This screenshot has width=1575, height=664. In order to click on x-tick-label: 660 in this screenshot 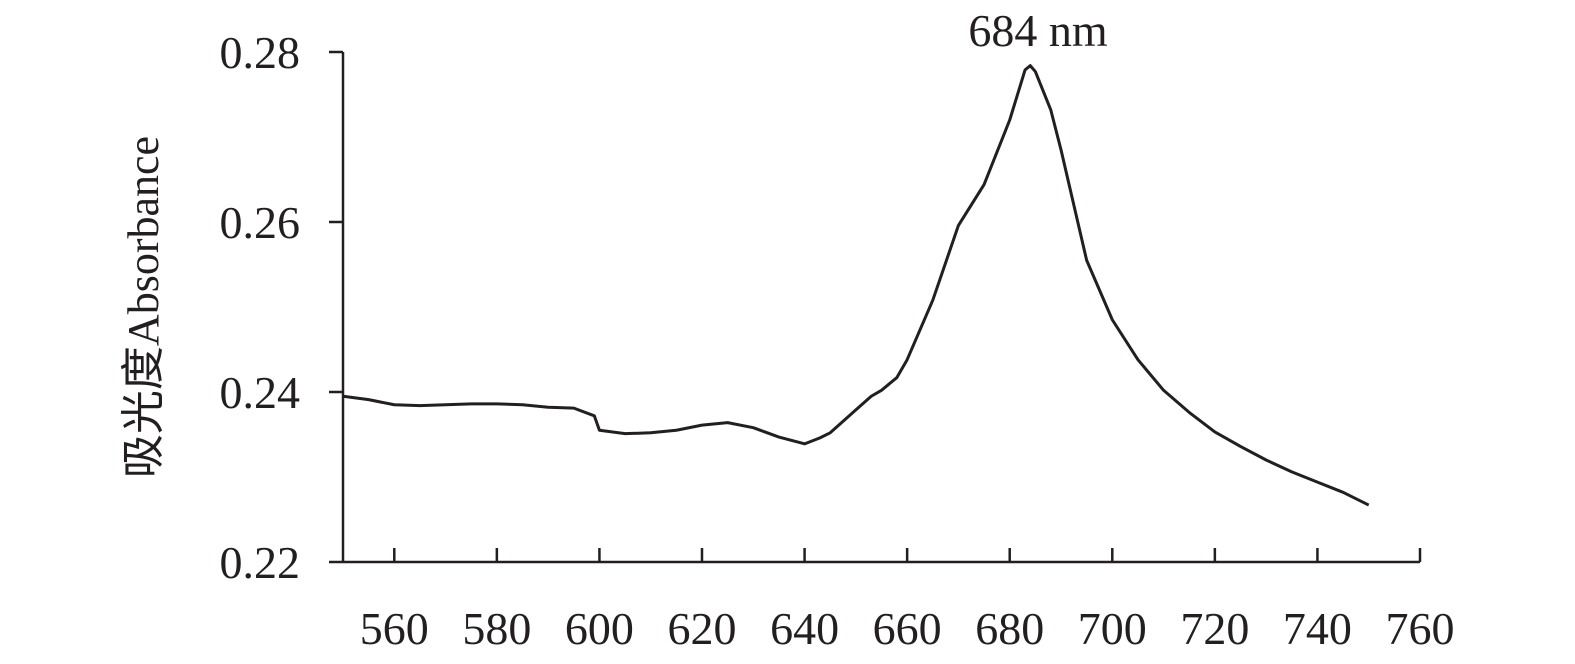, I will do `click(907, 628)`.